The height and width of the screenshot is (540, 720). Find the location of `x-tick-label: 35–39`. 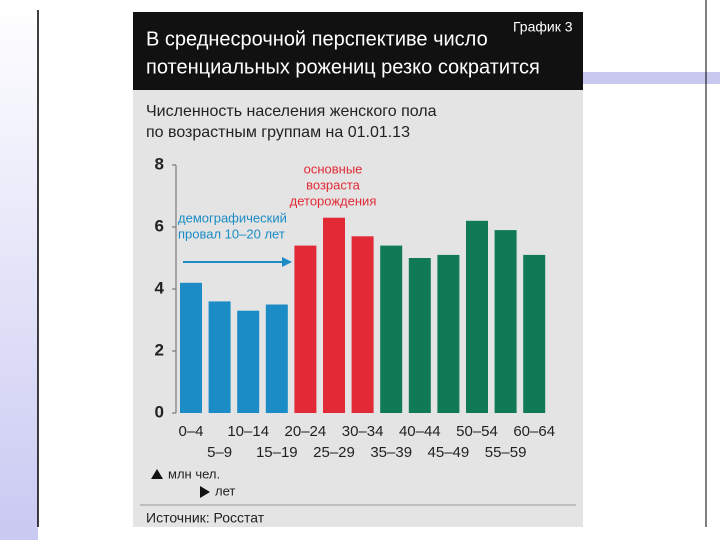

x-tick-label: 35–39 is located at coordinates (391, 452).